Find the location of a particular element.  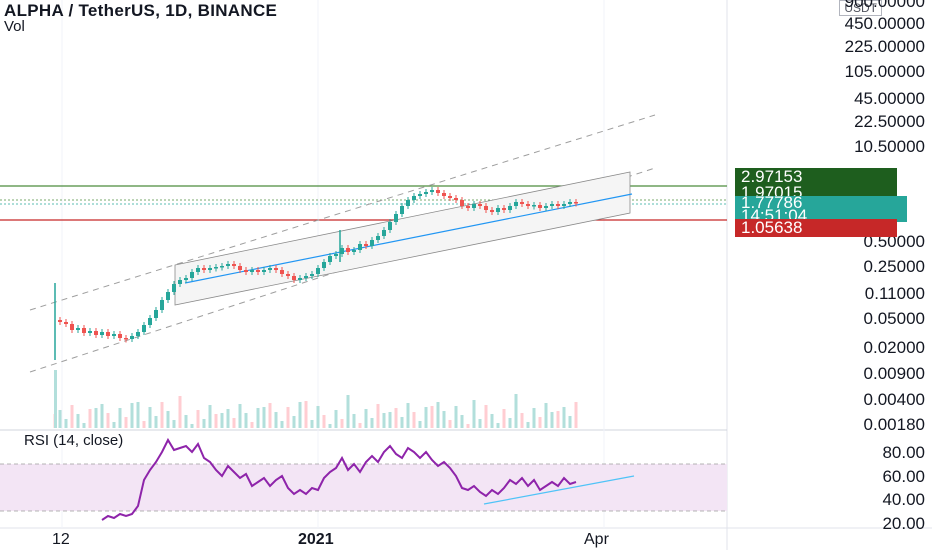

price-tick: 0.25000 is located at coordinates (894, 266).